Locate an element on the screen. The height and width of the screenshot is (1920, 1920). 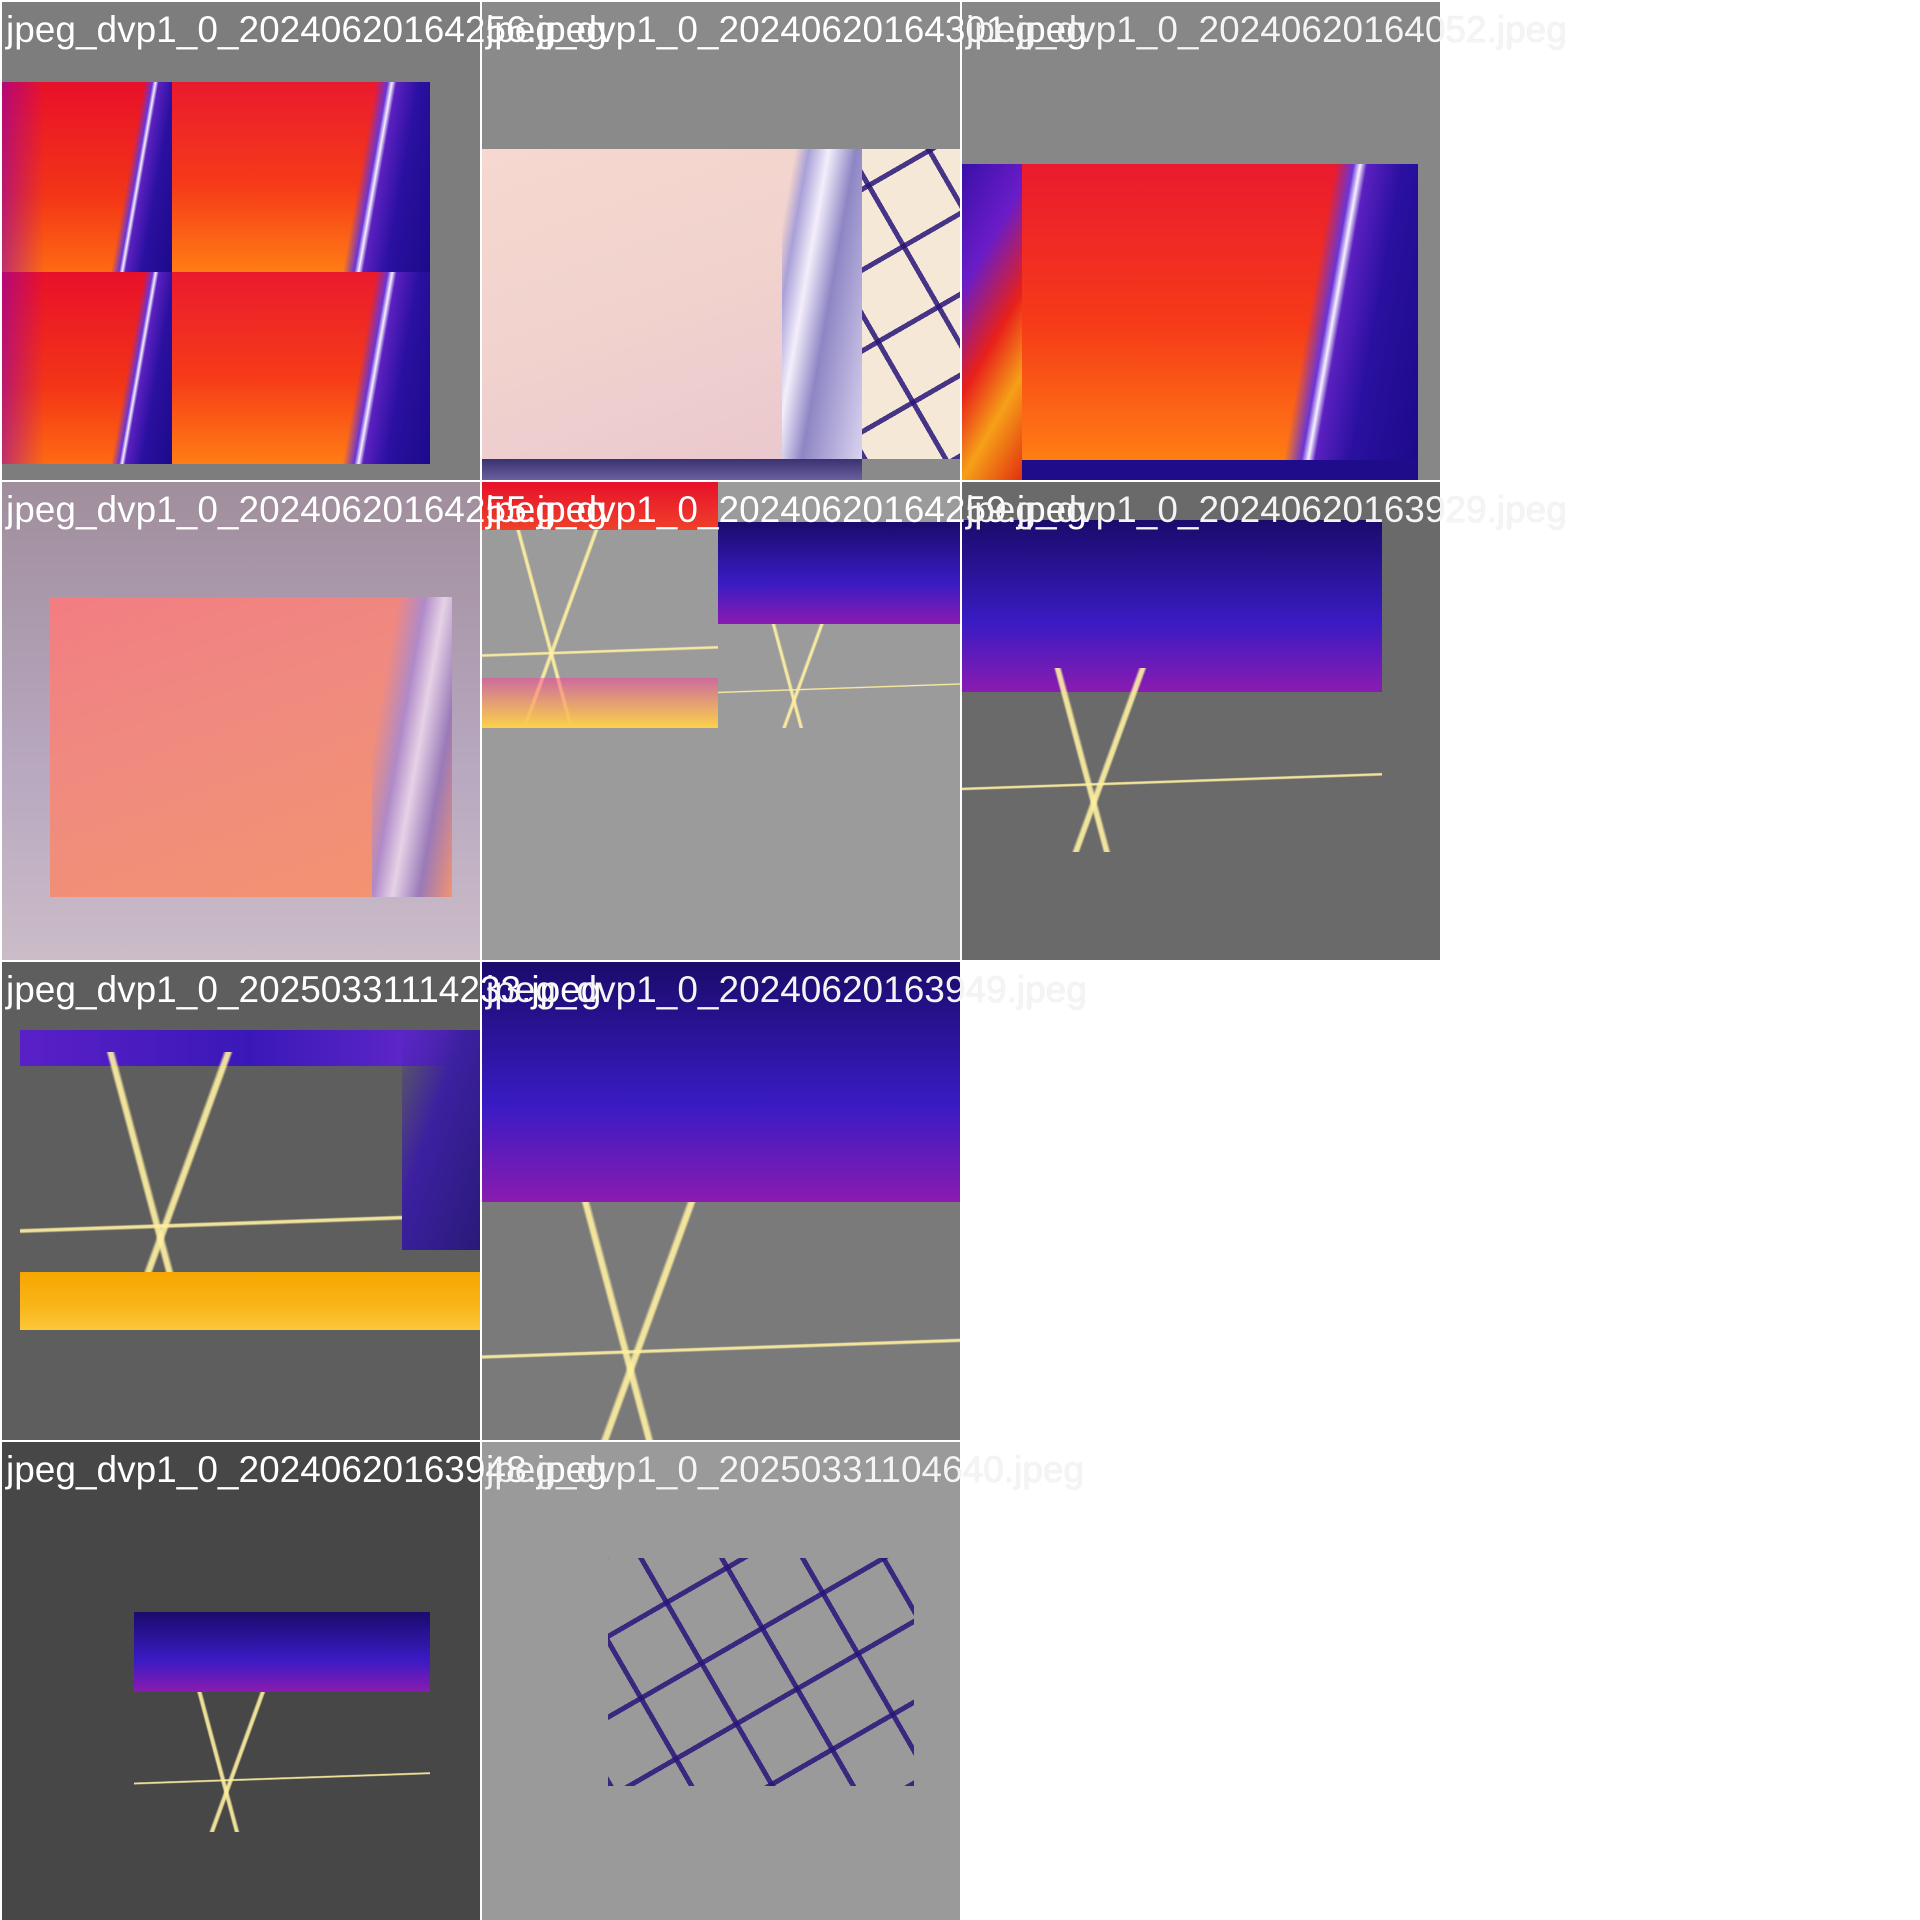
mosaic-tile: jpeg_dvp1_0_20240620163949.jpeg is located at coordinates (784, 1201).